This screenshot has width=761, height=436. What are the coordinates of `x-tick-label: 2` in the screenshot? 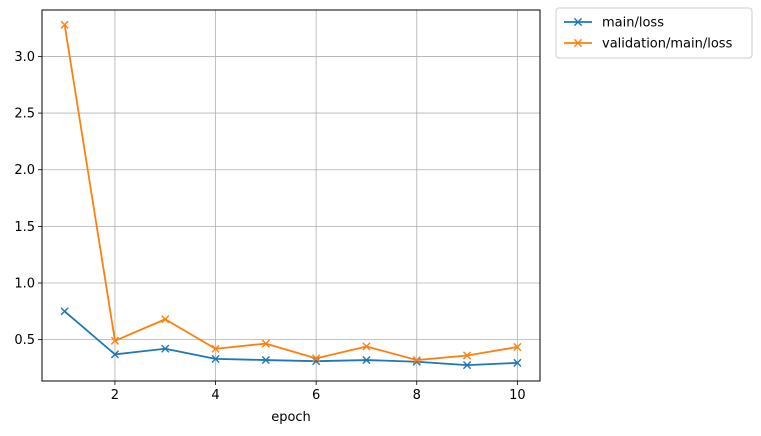 It's located at (115, 395).